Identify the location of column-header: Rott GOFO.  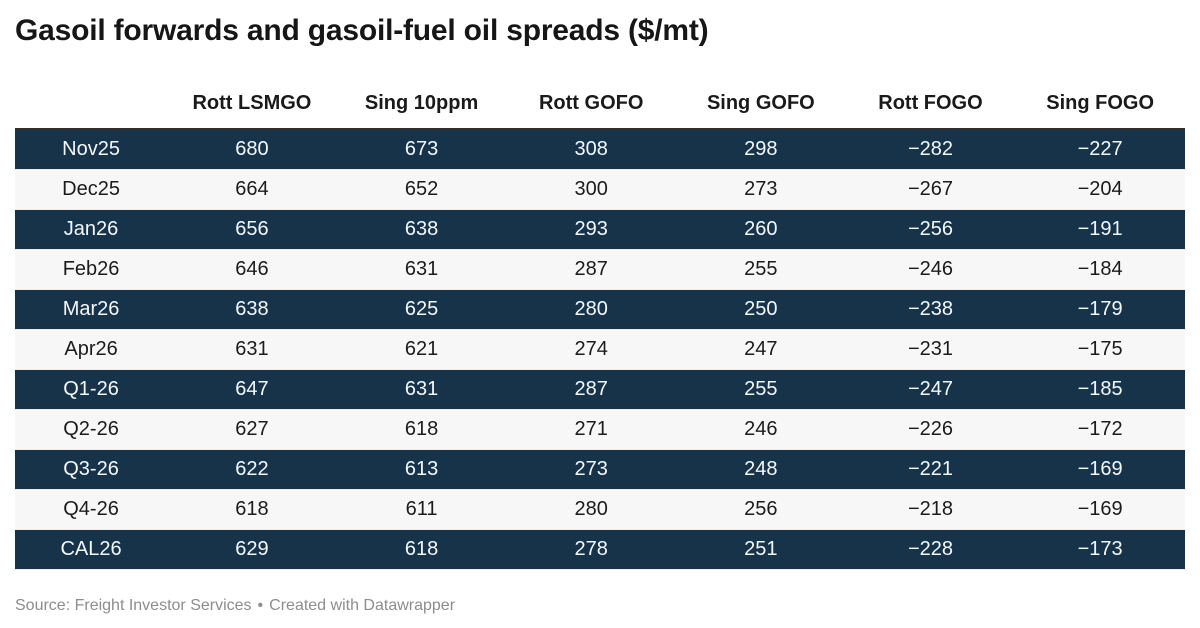
(591, 103).